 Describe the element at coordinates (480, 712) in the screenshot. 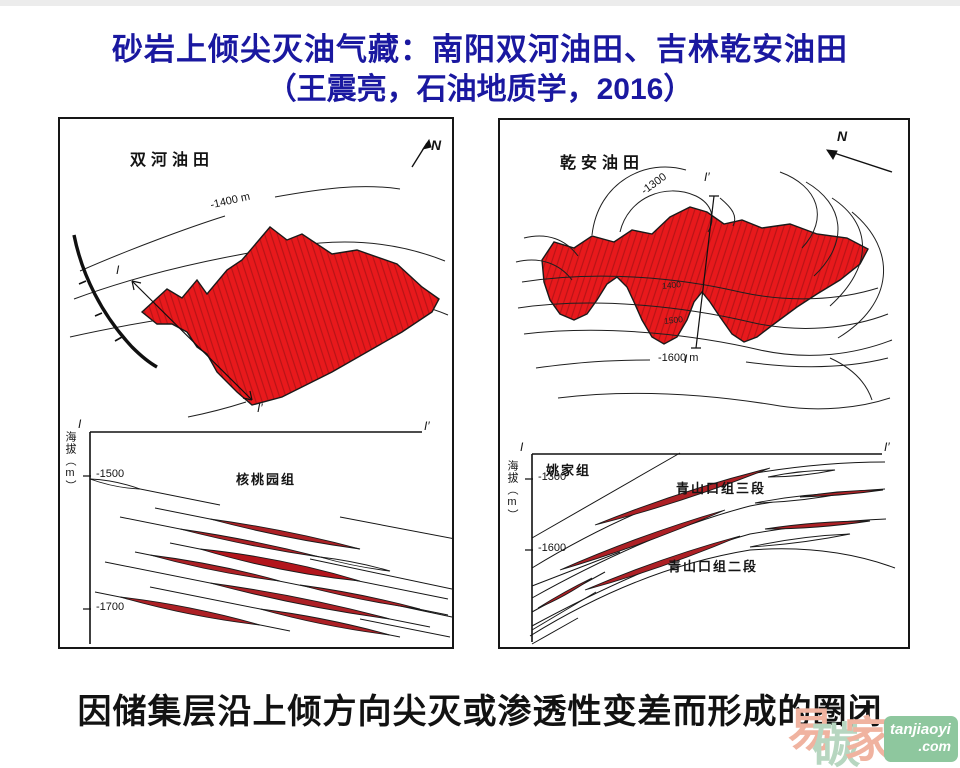

I see `slide-caption: 因储集层沿上倾方向尖灭或渗透性变差而形成的圈闭` at that location.